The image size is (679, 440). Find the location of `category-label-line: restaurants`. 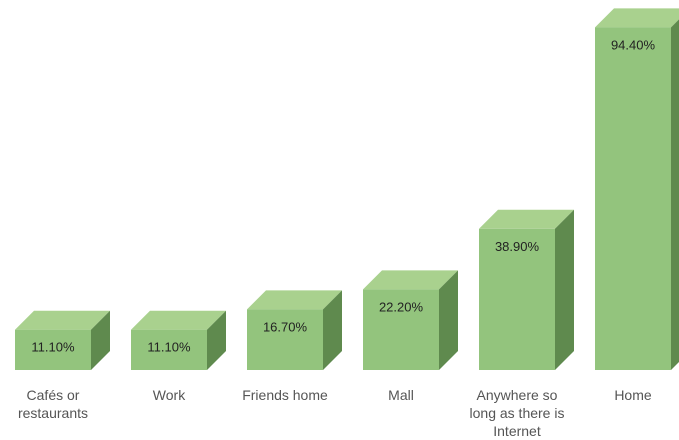

category-label-line: restaurants is located at coordinates (53, 413).